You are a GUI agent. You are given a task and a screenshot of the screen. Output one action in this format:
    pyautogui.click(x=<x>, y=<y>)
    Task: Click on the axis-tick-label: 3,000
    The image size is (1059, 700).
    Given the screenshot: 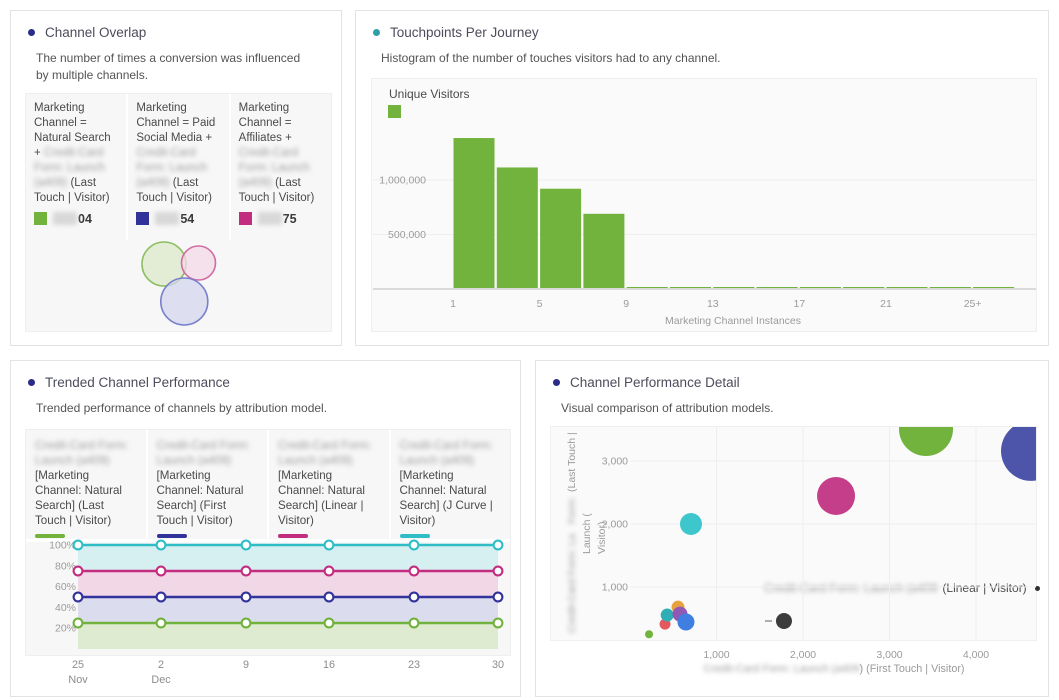 What is the action you would take?
    pyautogui.click(x=889, y=655)
    